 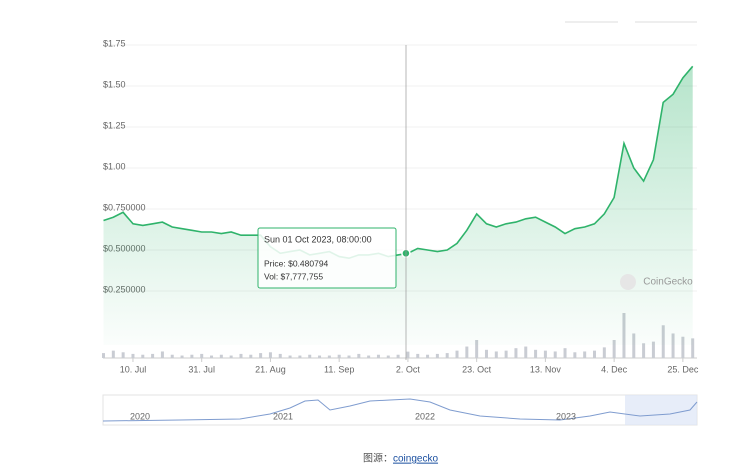 What do you see at coordinates (270, 369) in the screenshot?
I see `x-tick-label: 21. Aug` at bounding box center [270, 369].